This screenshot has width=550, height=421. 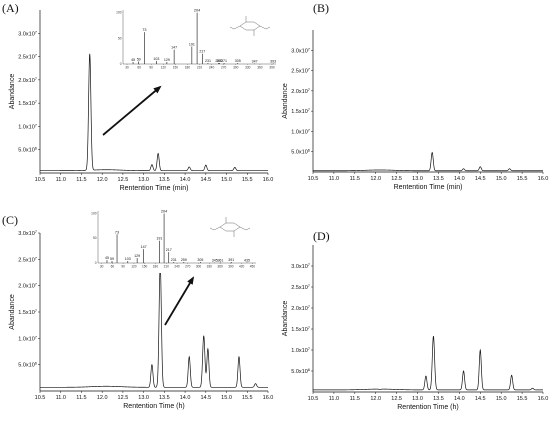 I want to click on inset-peak-label: 271, so click(x=224, y=61).